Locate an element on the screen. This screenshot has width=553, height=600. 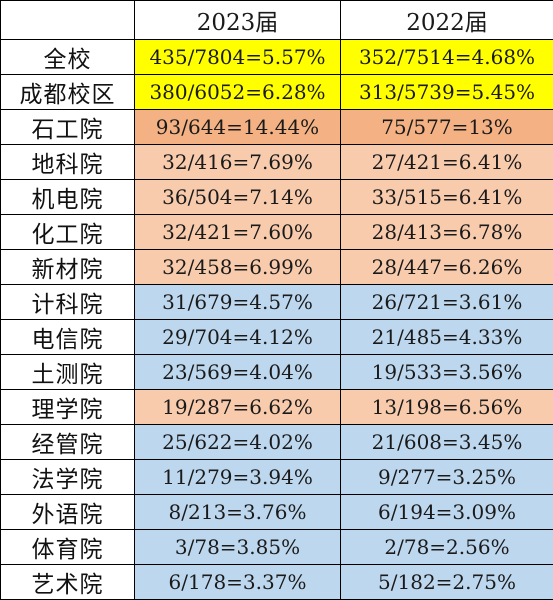
table-row: 体育院 3/78=3.85% 2/78=2.56% is located at coordinates (277, 547).